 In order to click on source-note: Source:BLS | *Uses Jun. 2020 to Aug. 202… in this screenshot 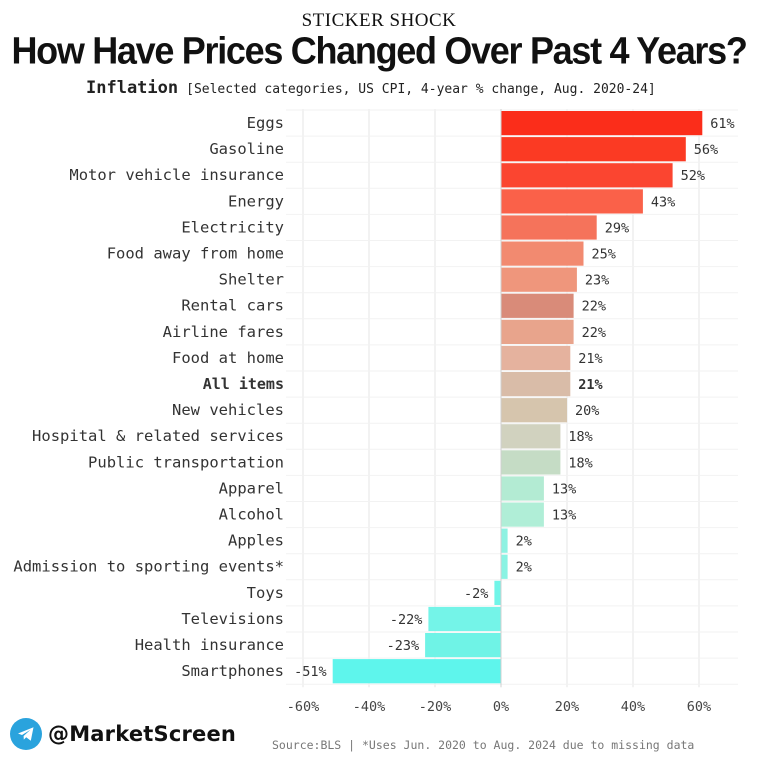, I will do `click(483, 745)`.